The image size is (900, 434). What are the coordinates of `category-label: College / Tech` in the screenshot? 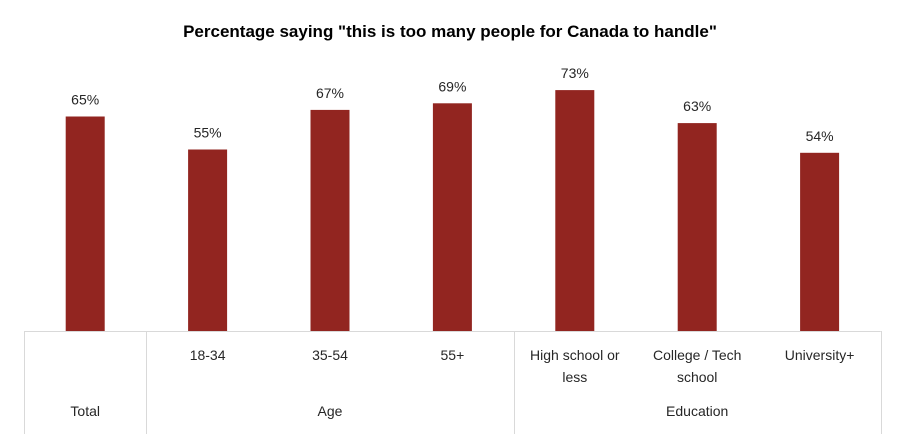 It's located at (697, 355).